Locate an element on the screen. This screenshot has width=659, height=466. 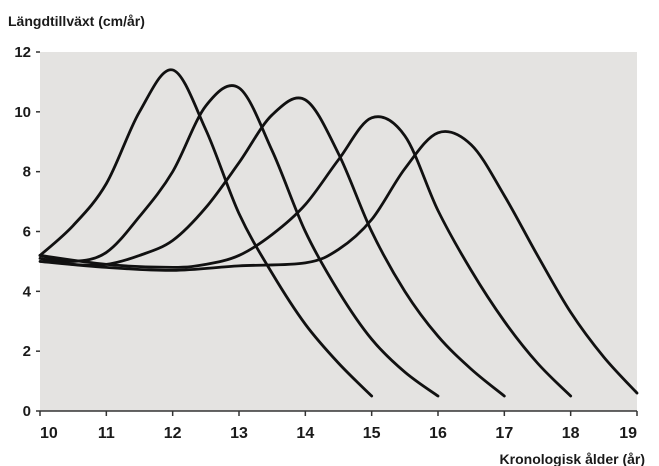
x-tick-label: 17 is located at coordinates (504, 433).